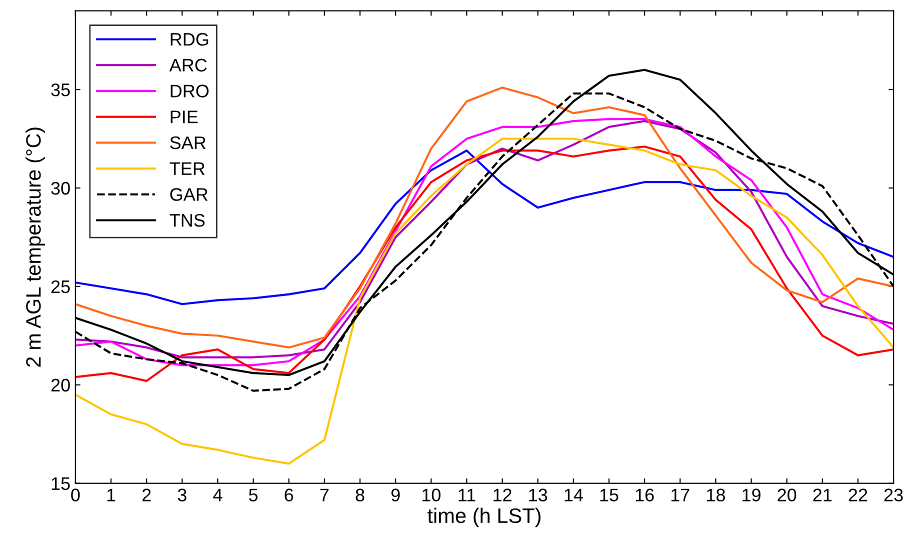  What do you see at coordinates (431, 495) in the screenshot?
I see `x-tick-label: 10` at bounding box center [431, 495].